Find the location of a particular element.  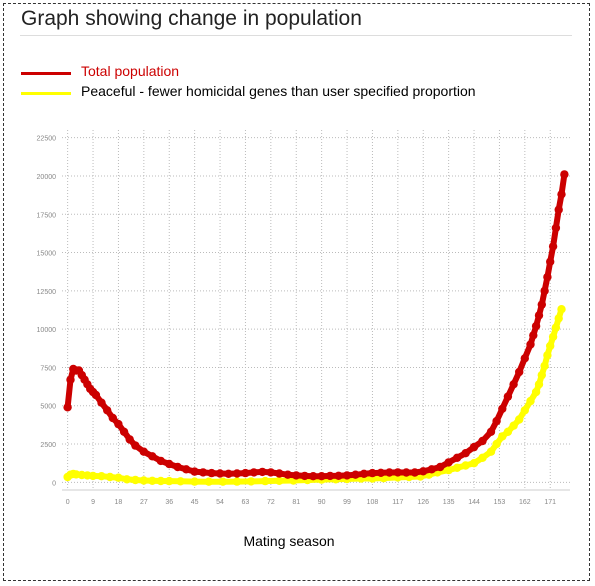

x-tick-label: 54 is located at coordinates (220, 502).